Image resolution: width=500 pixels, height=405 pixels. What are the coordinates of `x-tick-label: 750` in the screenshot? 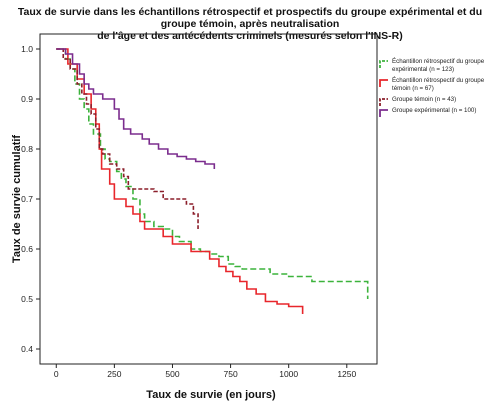 It's located at (230, 374).